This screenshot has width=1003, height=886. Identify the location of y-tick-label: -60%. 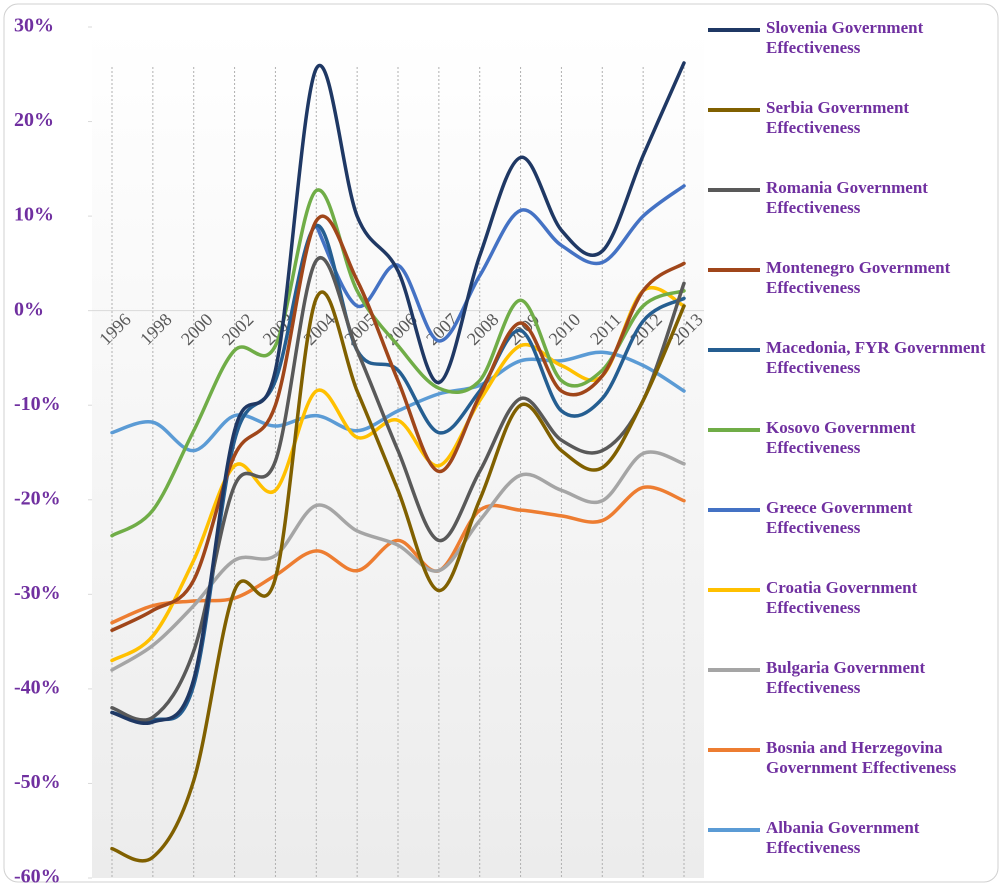
(37, 876).